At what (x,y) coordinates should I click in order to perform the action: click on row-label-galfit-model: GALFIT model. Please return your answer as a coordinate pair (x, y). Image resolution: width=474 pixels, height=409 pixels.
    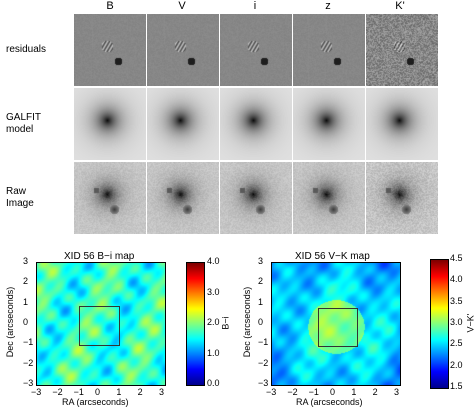
    Looking at the image, I should click on (24, 123).